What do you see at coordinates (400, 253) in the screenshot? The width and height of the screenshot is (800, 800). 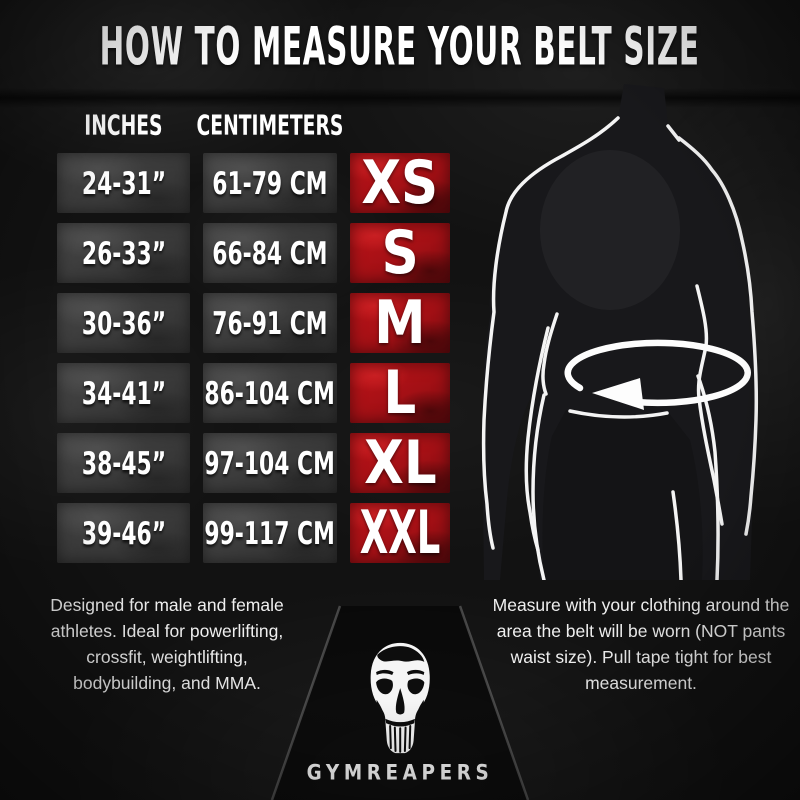 I see `size-badge: S` at bounding box center [400, 253].